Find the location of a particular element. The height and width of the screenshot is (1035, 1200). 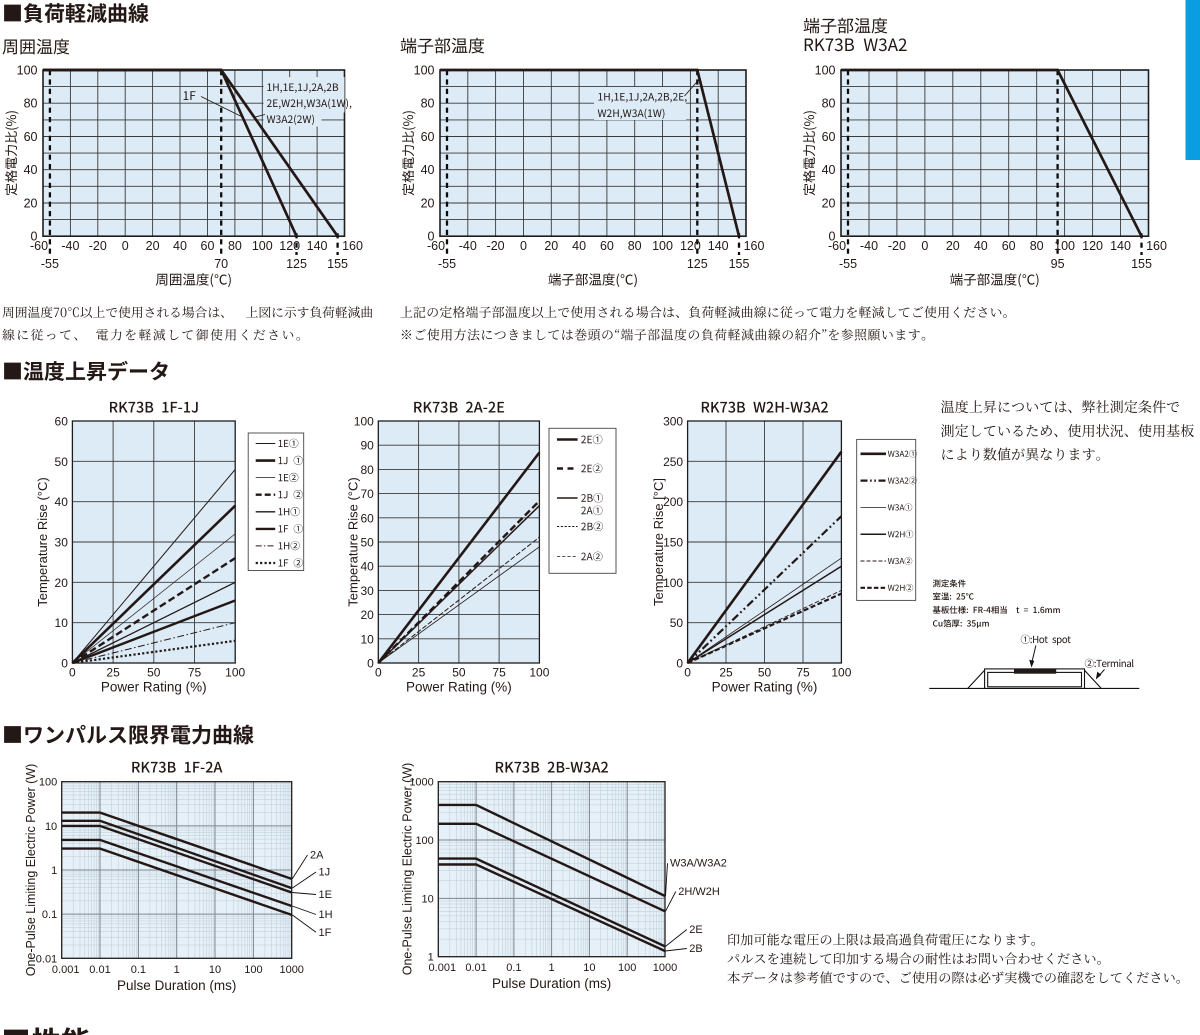

svg-text: 95 is located at coordinates (1058, 264).